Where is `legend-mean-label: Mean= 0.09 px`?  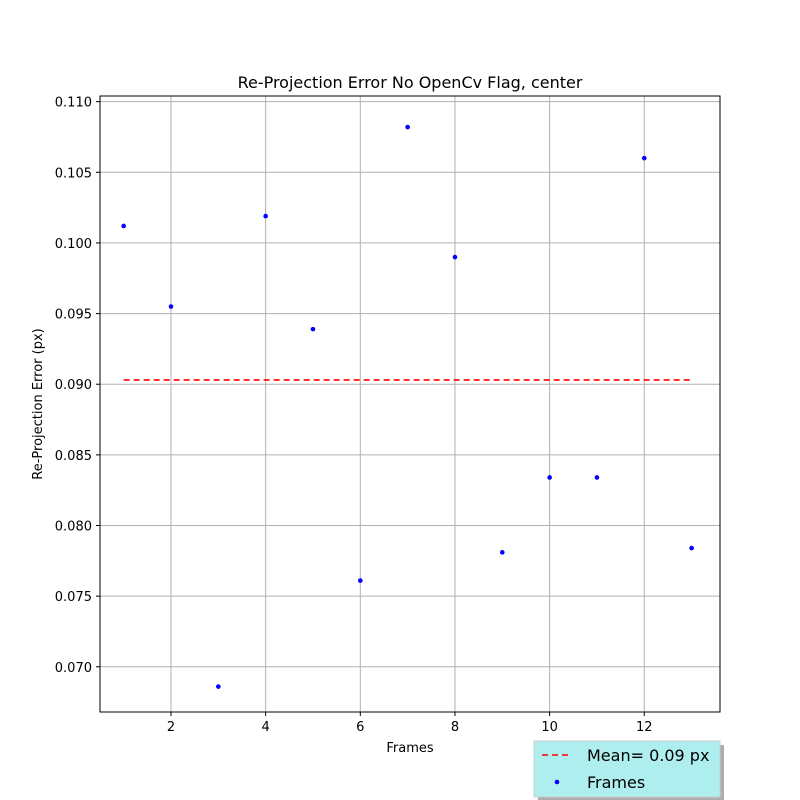 legend-mean-label: Mean= 0.09 px is located at coordinates (648, 755).